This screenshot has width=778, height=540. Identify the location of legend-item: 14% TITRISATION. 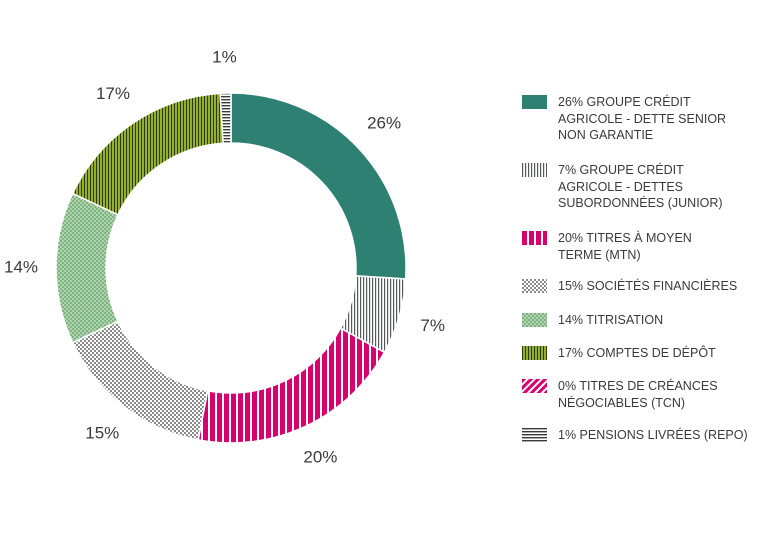
(645, 320).